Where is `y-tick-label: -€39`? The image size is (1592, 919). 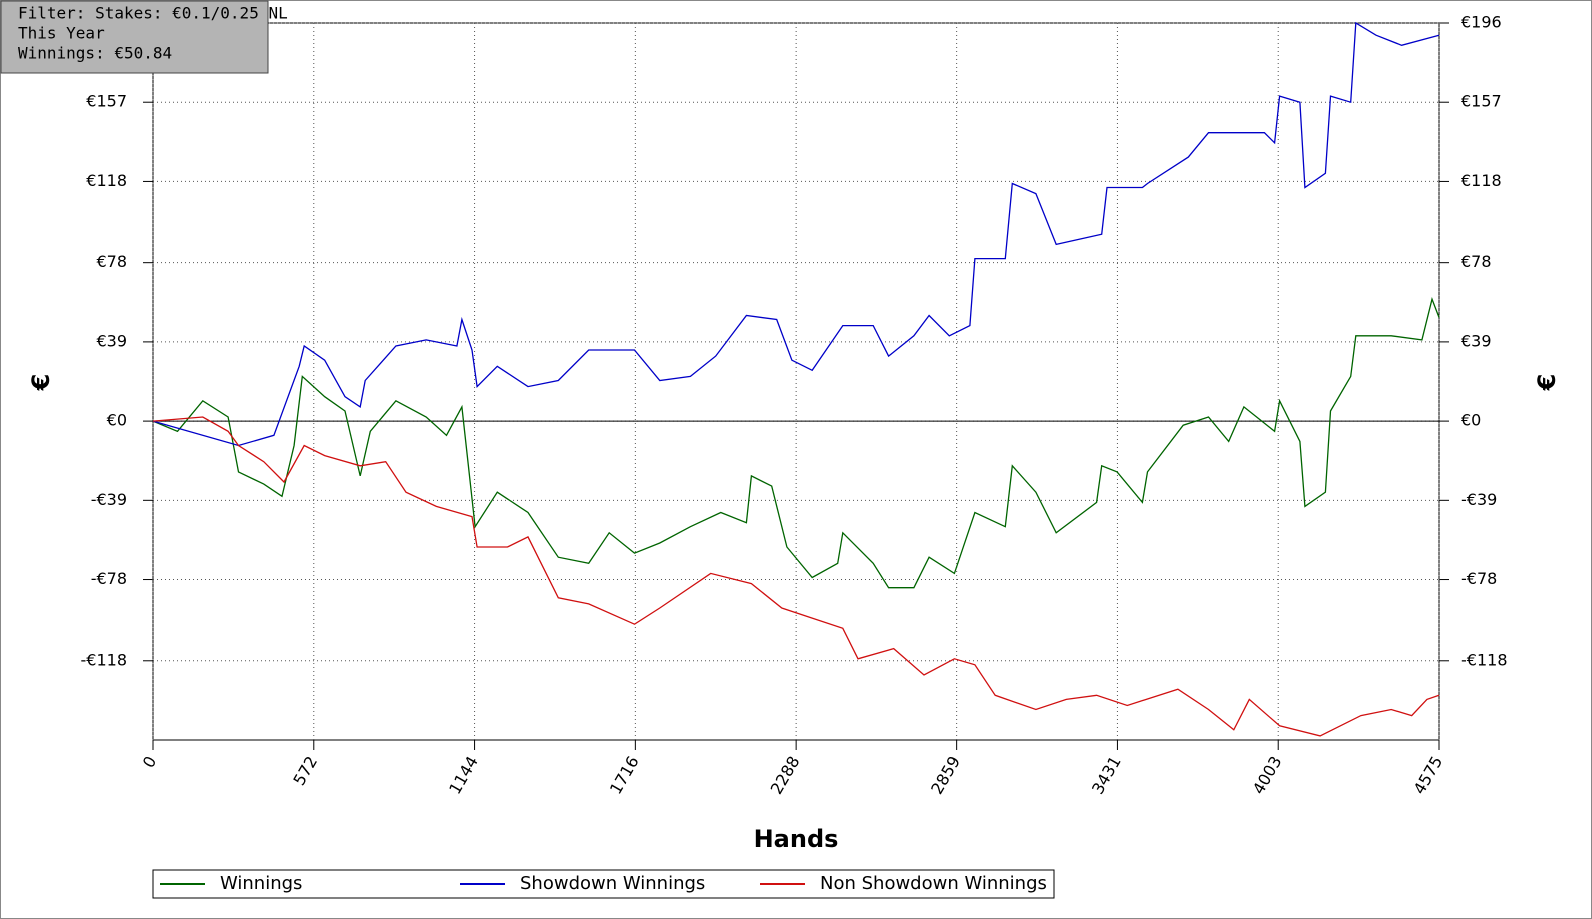 y-tick-label: -€39 is located at coordinates (109, 499).